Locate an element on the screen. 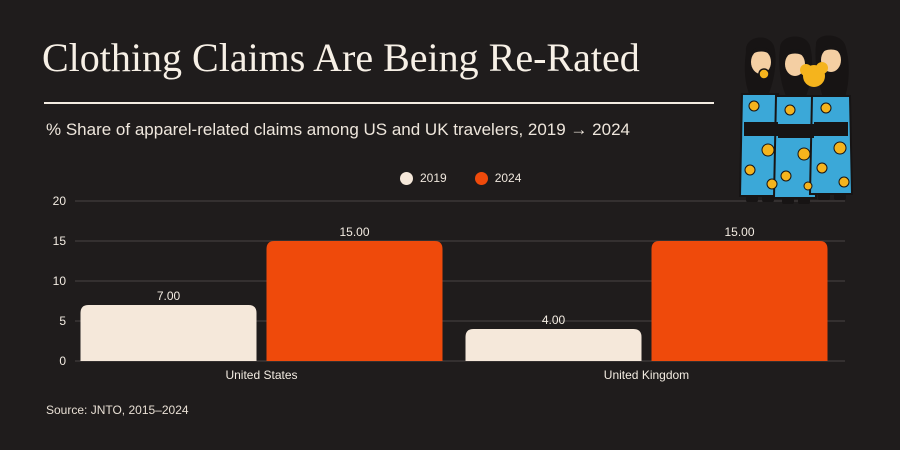 The image size is (900, 450). y-axis-ticks: 0 5 10 15 20 is located at coordinates (60, 281).